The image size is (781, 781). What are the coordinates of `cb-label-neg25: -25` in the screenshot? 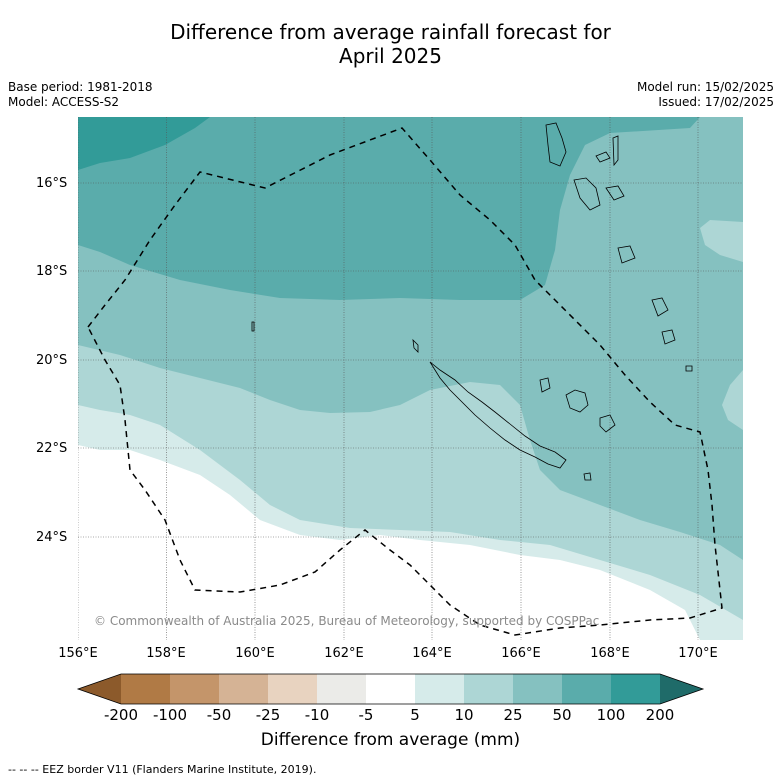 It's located at (268, 715).